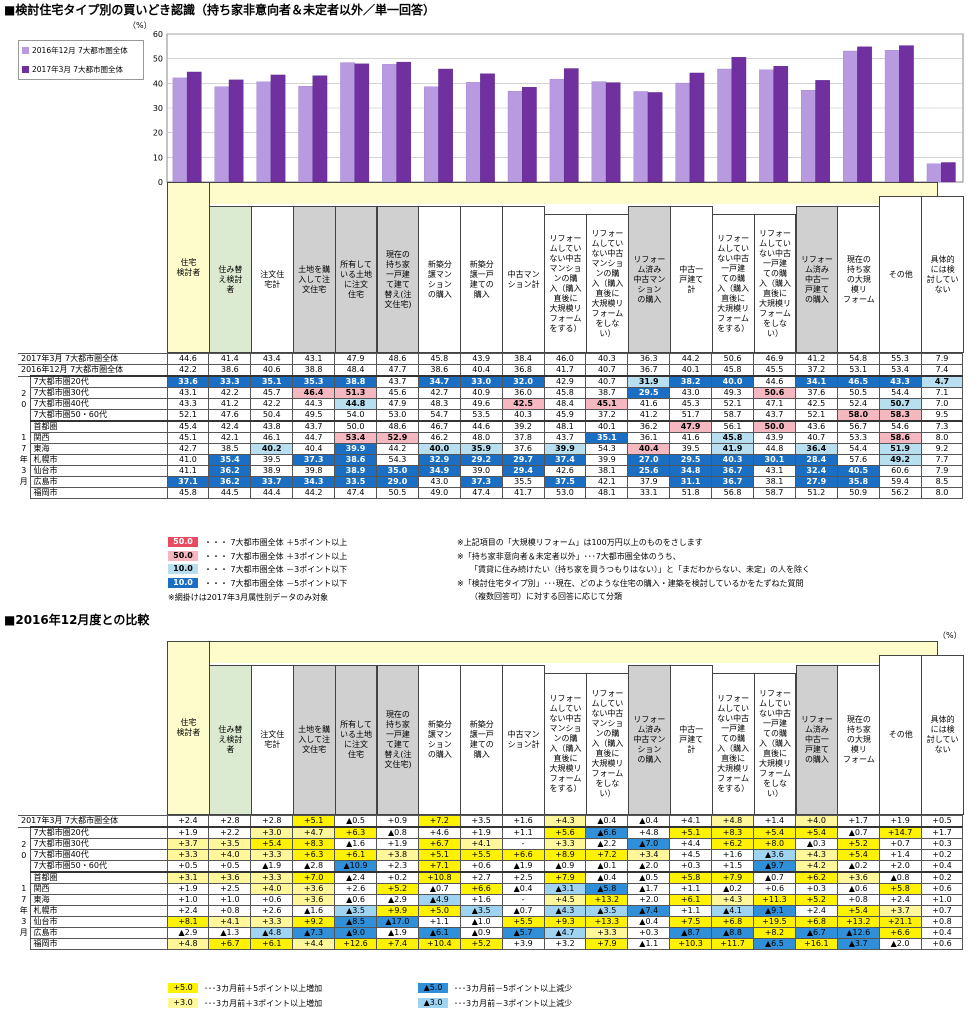 The height and width of the screenshot is (1012, 979). I want to click on table-cell: ▲1.6, so click(355, 844).